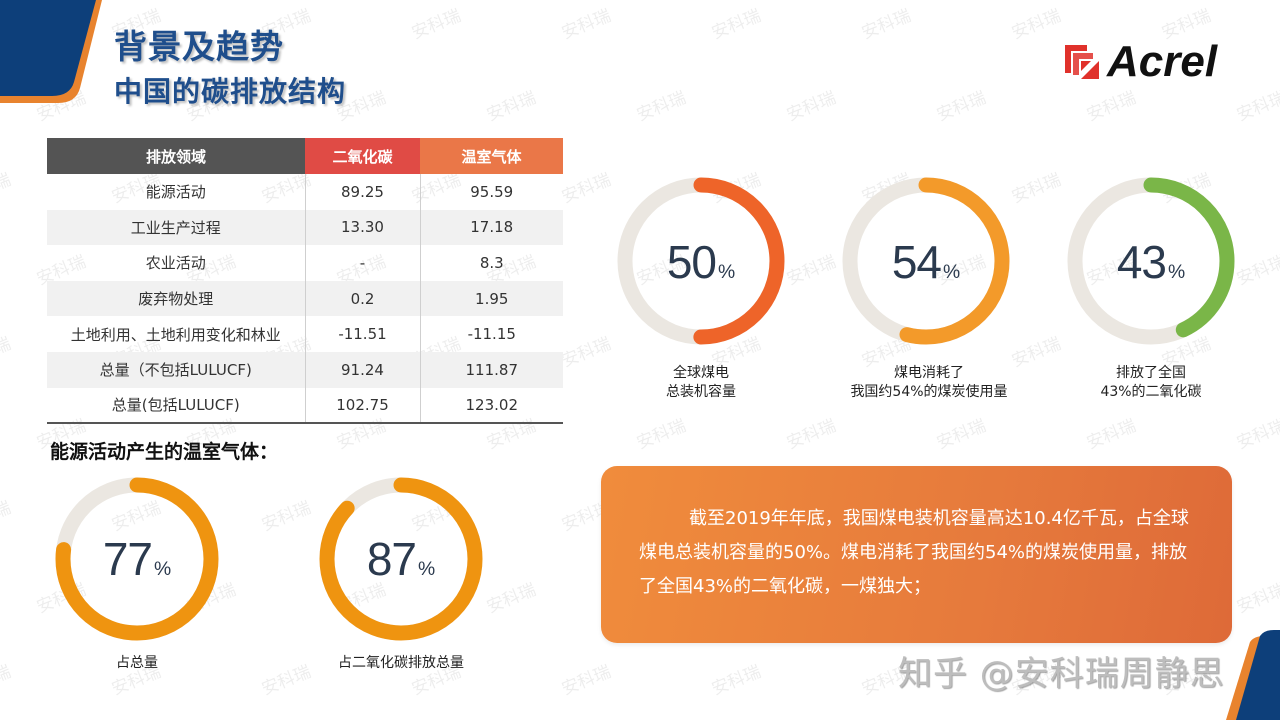  Describe the element at coordinates (491, 192) in the screenshot. I see `cell-ghg: 95.59` at that location.